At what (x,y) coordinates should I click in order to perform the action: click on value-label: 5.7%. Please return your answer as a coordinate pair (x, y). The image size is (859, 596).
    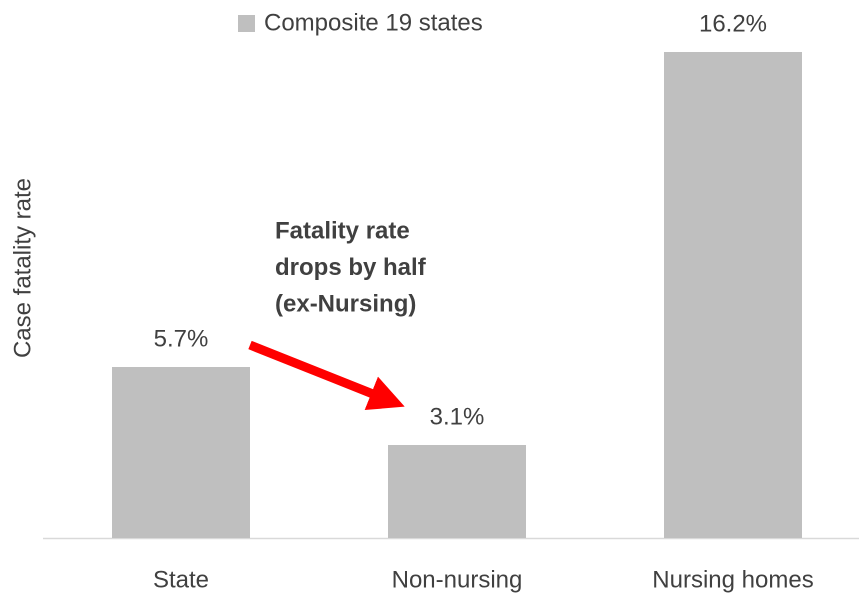
    Looking at the image, I should click on (181, 338).